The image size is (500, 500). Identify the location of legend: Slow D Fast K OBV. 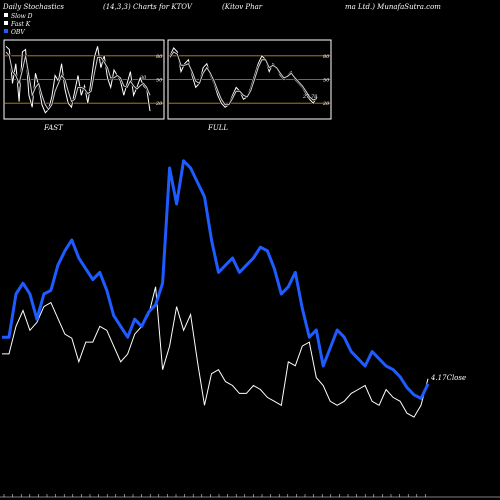
(18, 24).